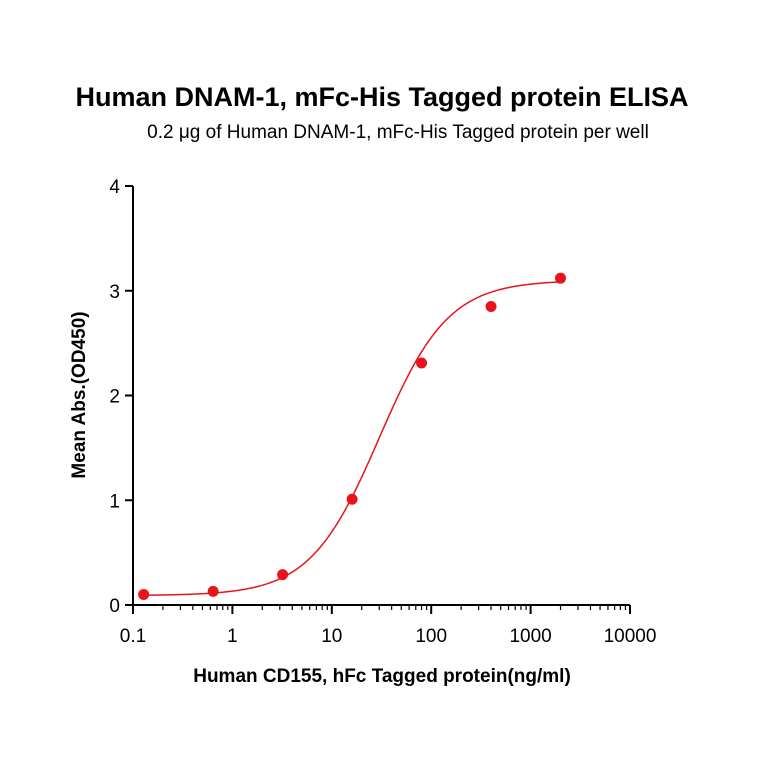 This screenshot has width=764, height=764. I want to click on x-axis-ticks: 0.1 1 10 100 1000 10000, so click(388, 626).